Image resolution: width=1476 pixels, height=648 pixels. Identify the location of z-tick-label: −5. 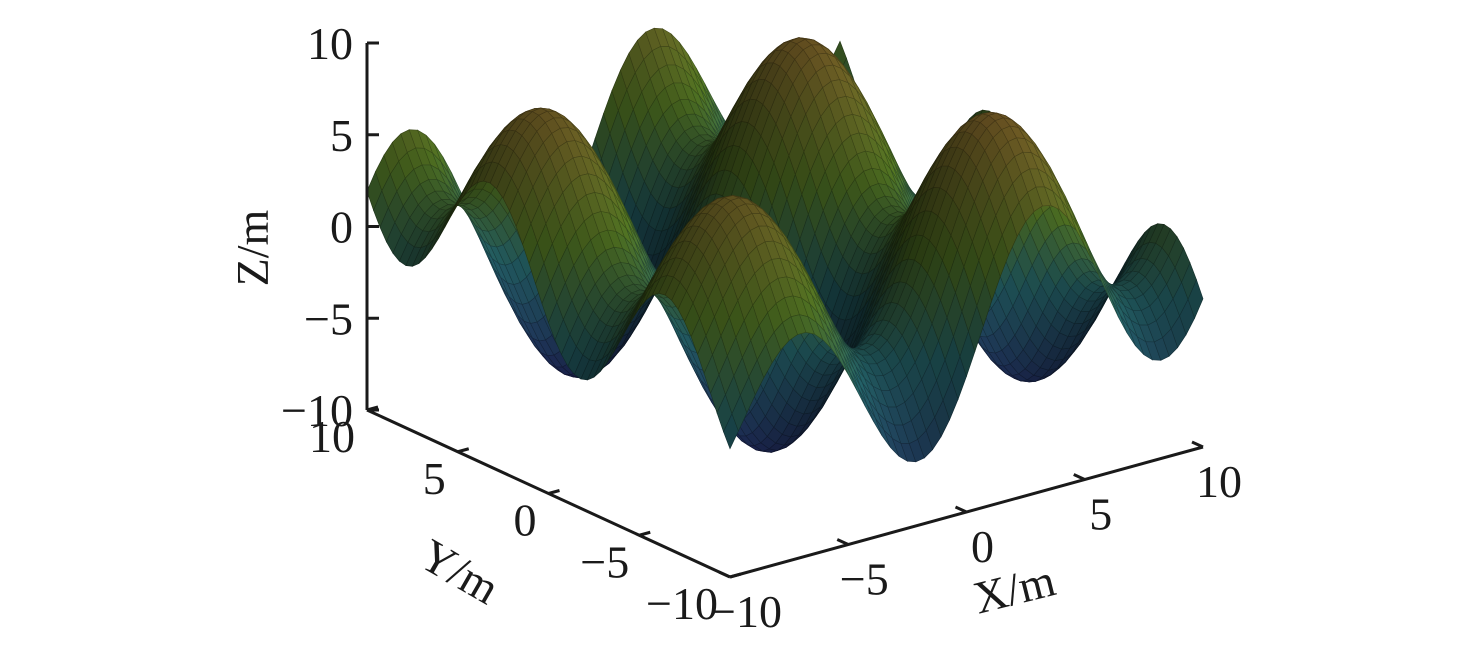
(328, 318).